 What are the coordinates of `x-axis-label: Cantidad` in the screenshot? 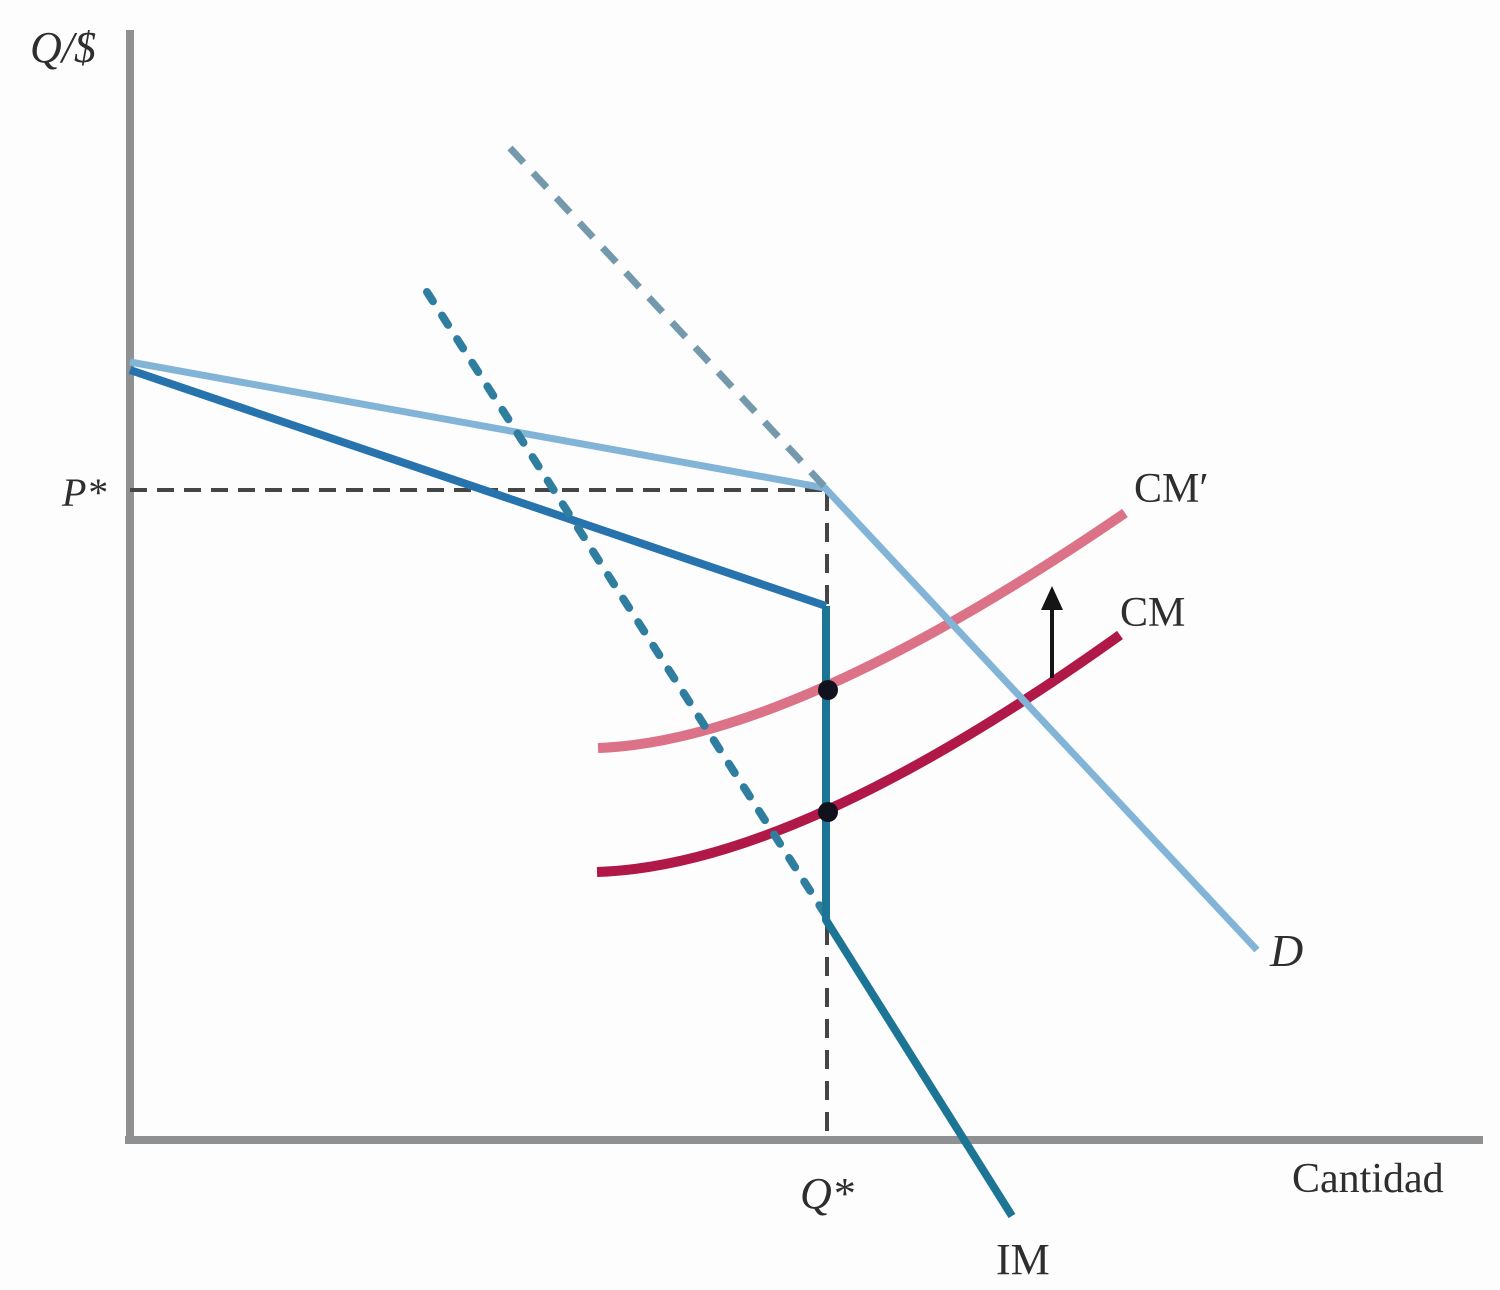 It's located at (1368, 1179).